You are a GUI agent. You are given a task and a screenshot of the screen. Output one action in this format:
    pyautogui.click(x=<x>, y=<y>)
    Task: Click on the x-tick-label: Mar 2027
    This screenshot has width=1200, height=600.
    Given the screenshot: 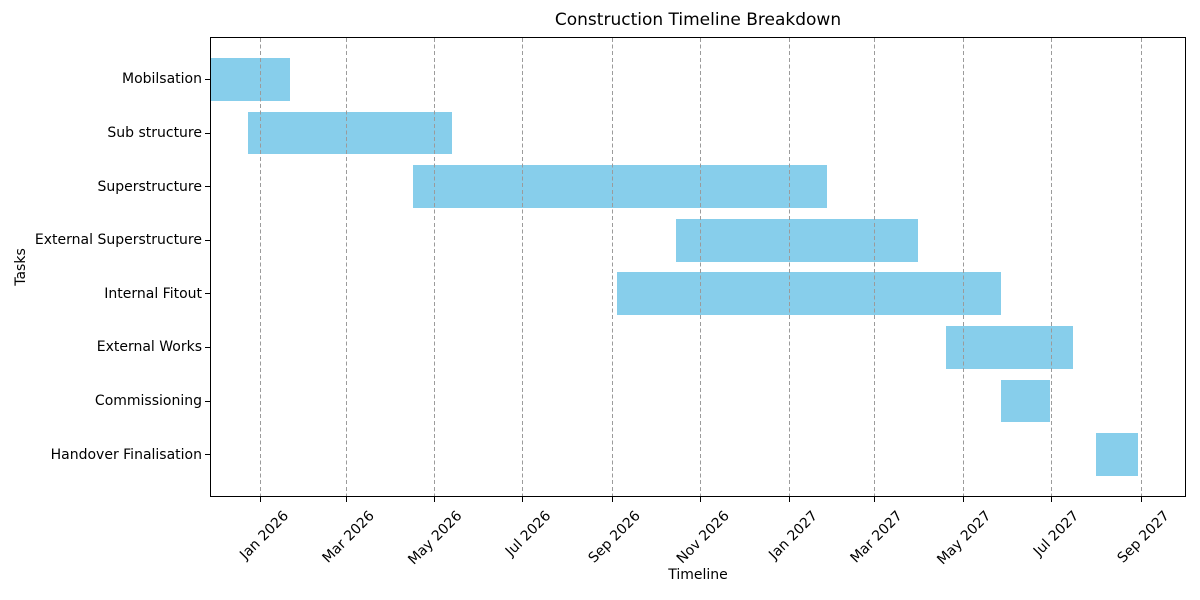 What is the action you would take?
    pyautogui.click(x=877, y=537)
    